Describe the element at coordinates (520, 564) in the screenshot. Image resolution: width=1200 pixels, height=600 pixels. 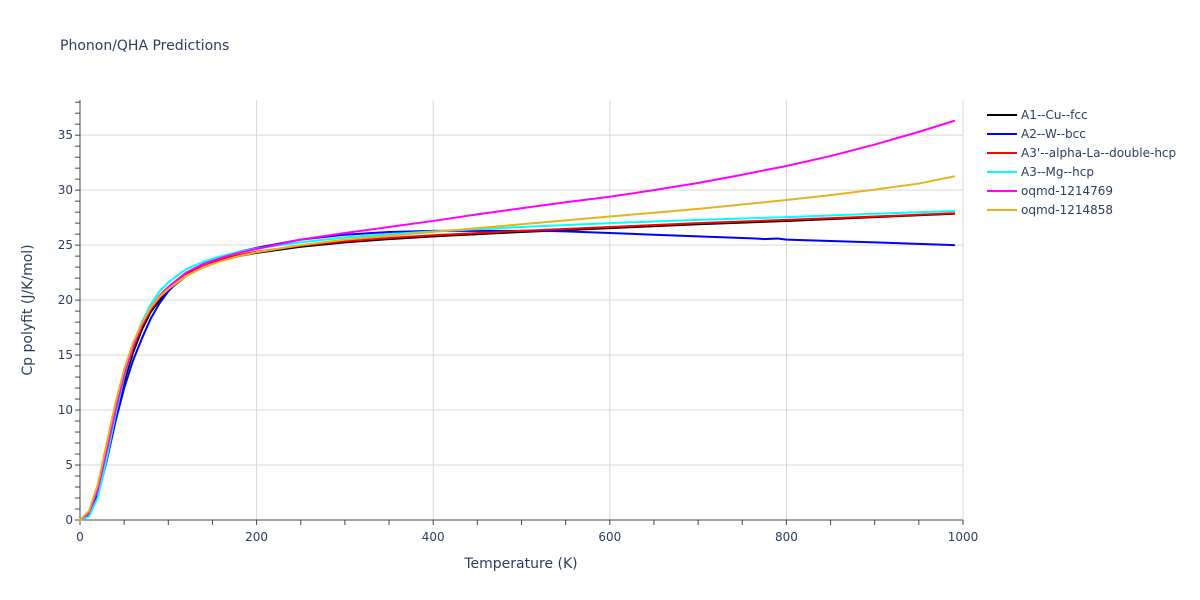
I see `x-axis-title: Temperature (K)` at that location.